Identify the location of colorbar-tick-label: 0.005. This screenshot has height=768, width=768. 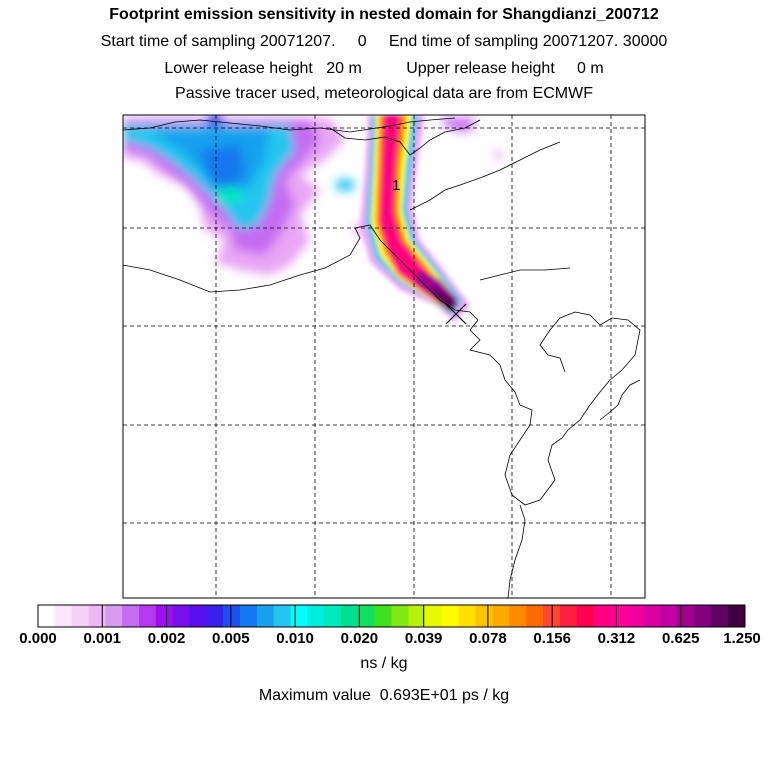
(231, 638).